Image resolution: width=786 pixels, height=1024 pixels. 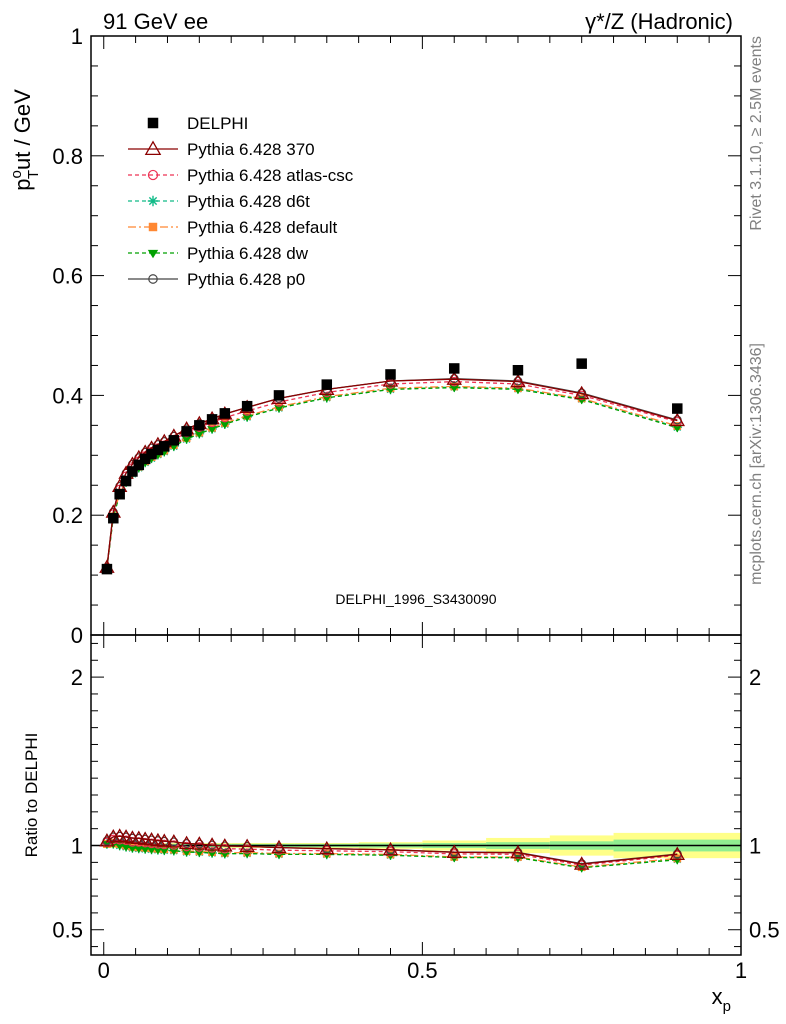 I want to click on y-tick-label: 0.8, so click(x=67, y=156).